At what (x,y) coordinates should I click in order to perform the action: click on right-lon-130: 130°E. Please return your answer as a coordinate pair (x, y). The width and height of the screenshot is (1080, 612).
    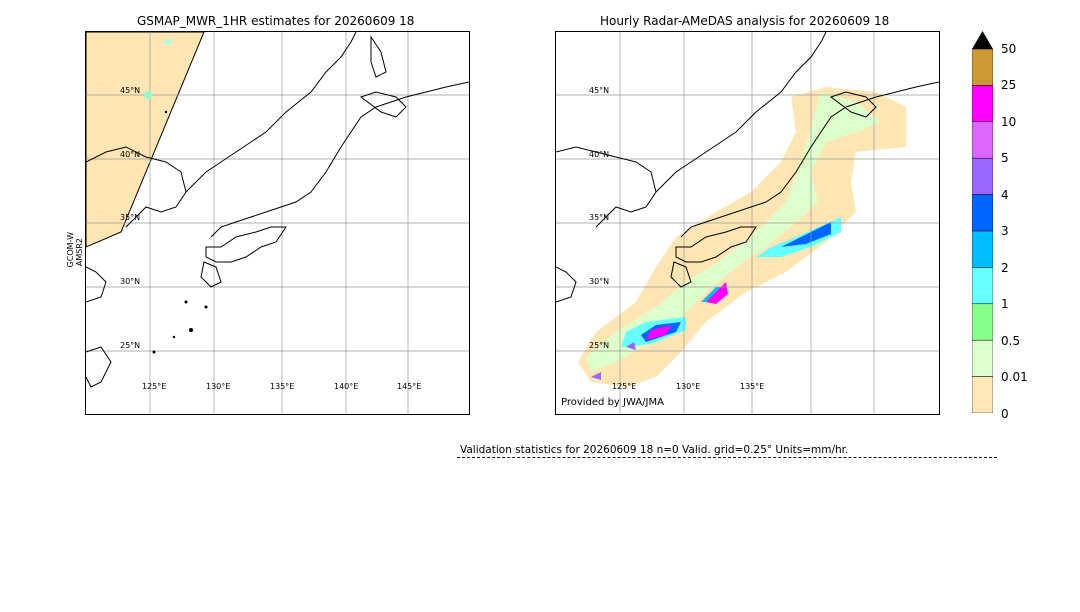
    Looking at the image, I should click on (688, 386).